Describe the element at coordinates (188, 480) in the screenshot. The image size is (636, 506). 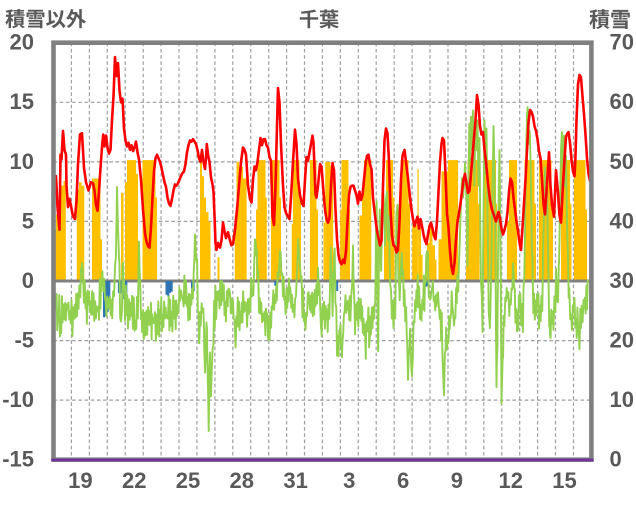
I see `svg-text: 25` at that location.